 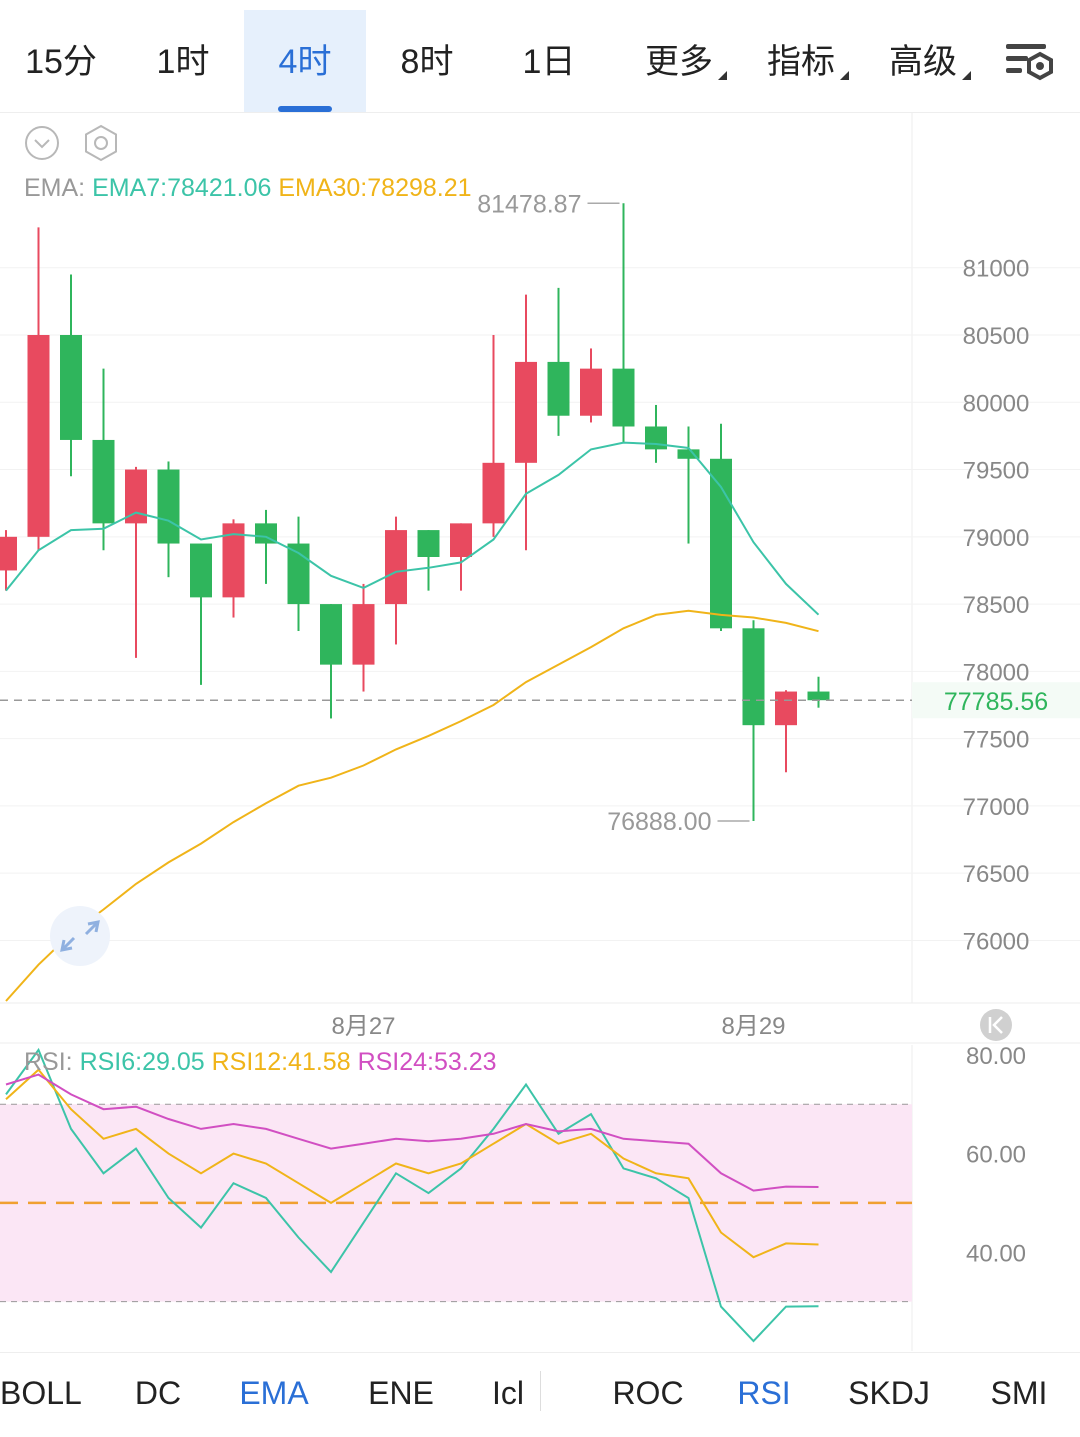 I want to click on low-price-label: 76888.00, so click(x=659, y=822).